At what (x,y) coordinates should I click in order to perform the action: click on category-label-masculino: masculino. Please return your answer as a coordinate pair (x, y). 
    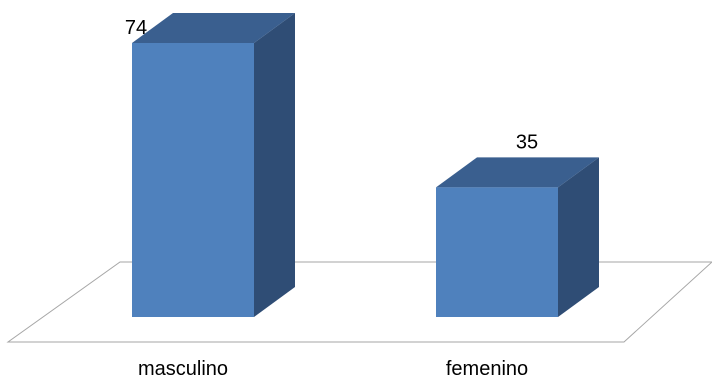
    Looking at the image, I should click on (183, 367).